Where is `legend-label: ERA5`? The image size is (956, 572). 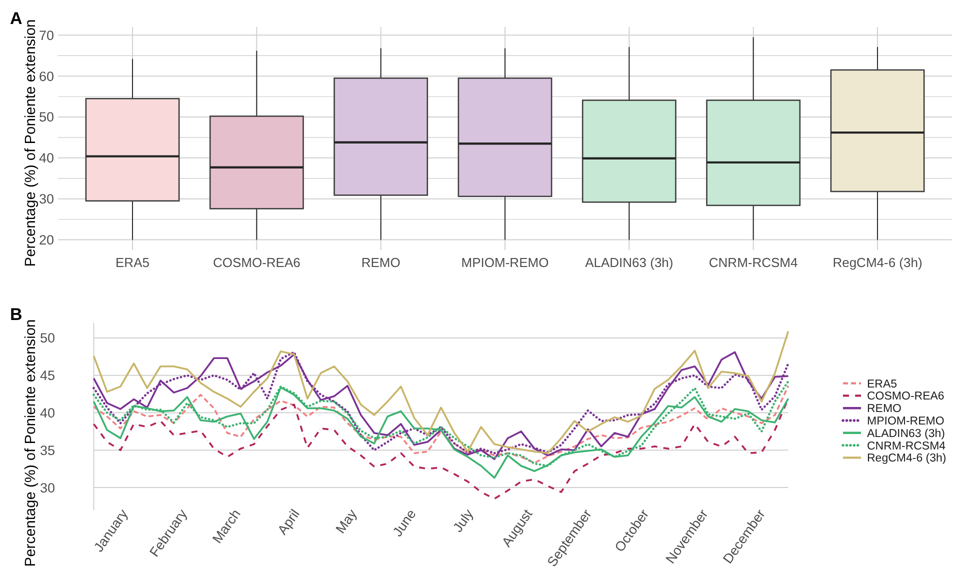
legend-label: ERA5 is located at coordinates (882, 384).